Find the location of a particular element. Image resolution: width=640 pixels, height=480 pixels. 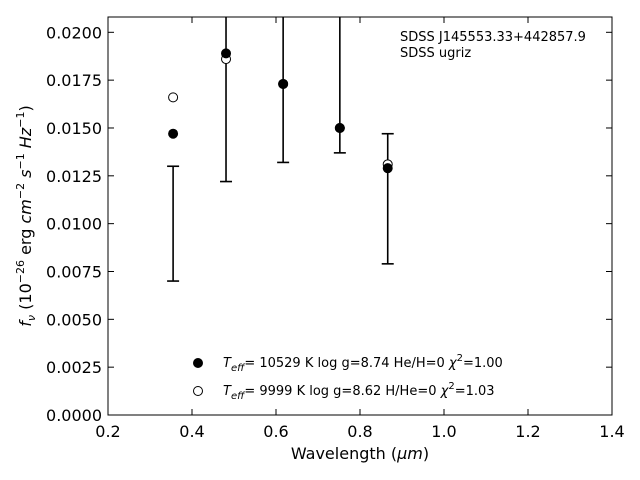

y-tick-label: 0.0050 is located at coordinates (74, 319).